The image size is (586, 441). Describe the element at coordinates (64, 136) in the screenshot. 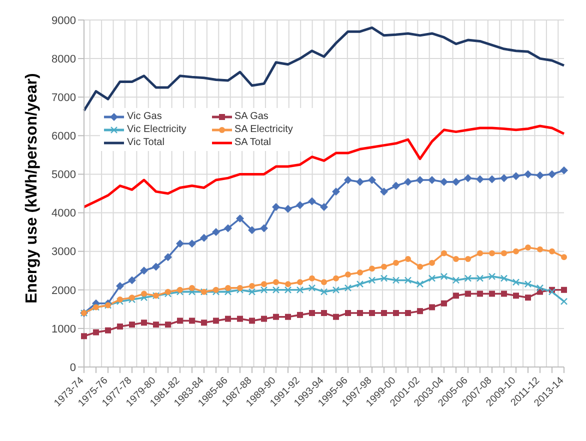

I see `y-tick-label: 6000` at that location.